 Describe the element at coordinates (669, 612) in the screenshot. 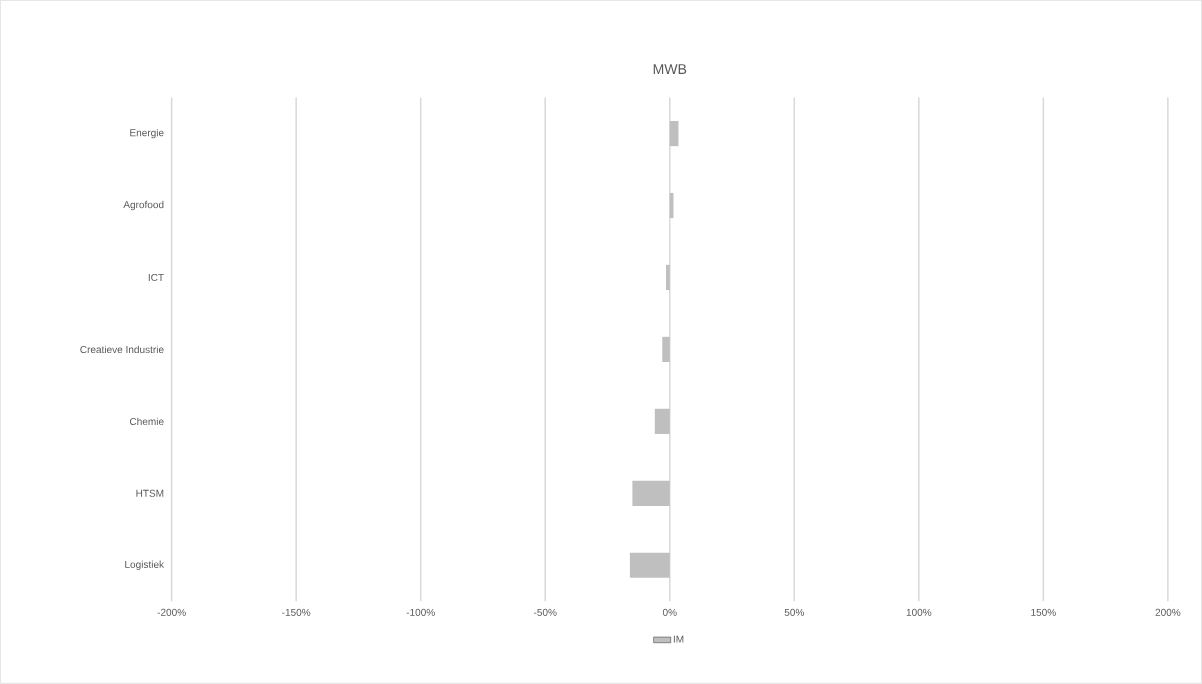

I see `x-tick-label: 0%` at that location.